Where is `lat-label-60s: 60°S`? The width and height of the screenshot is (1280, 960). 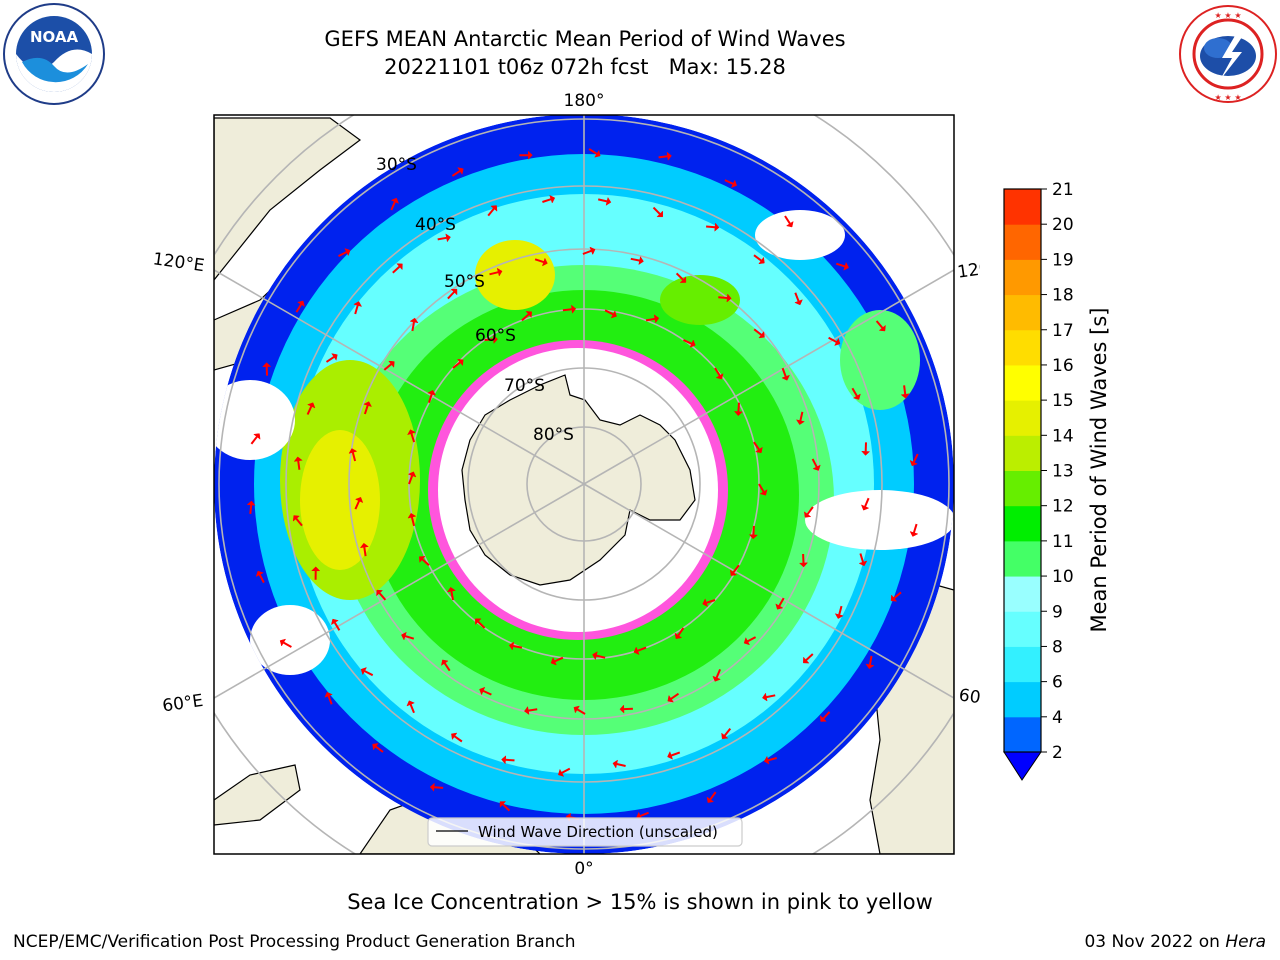 lat-label-60s: 60°S is located at coordinates (495, 336).